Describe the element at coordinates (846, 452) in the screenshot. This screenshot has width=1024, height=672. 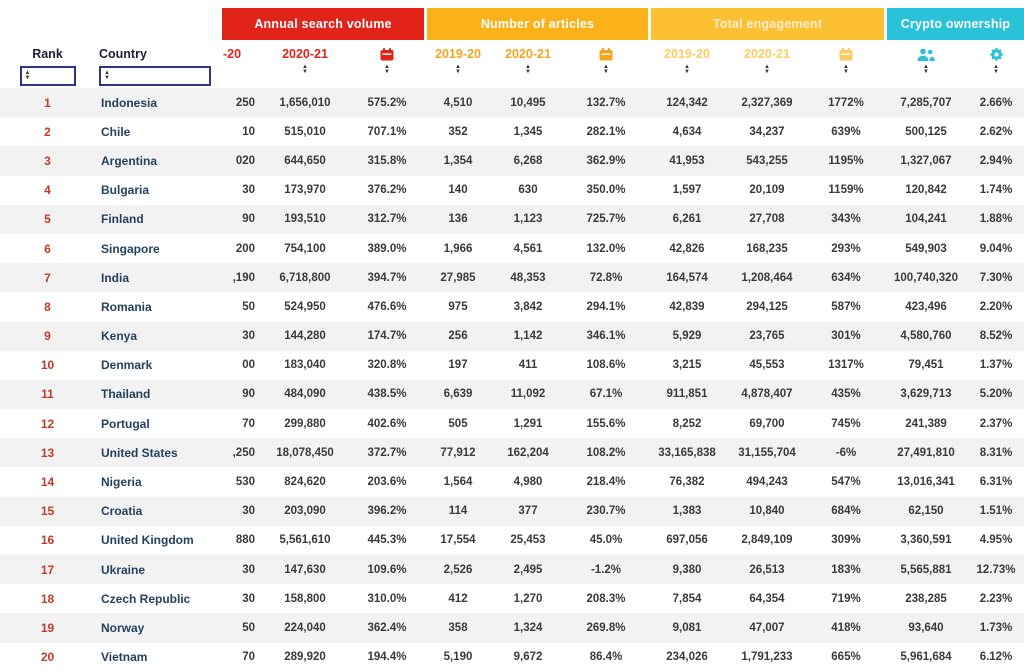
I see `cell-engagement-change: -6%` at that location.